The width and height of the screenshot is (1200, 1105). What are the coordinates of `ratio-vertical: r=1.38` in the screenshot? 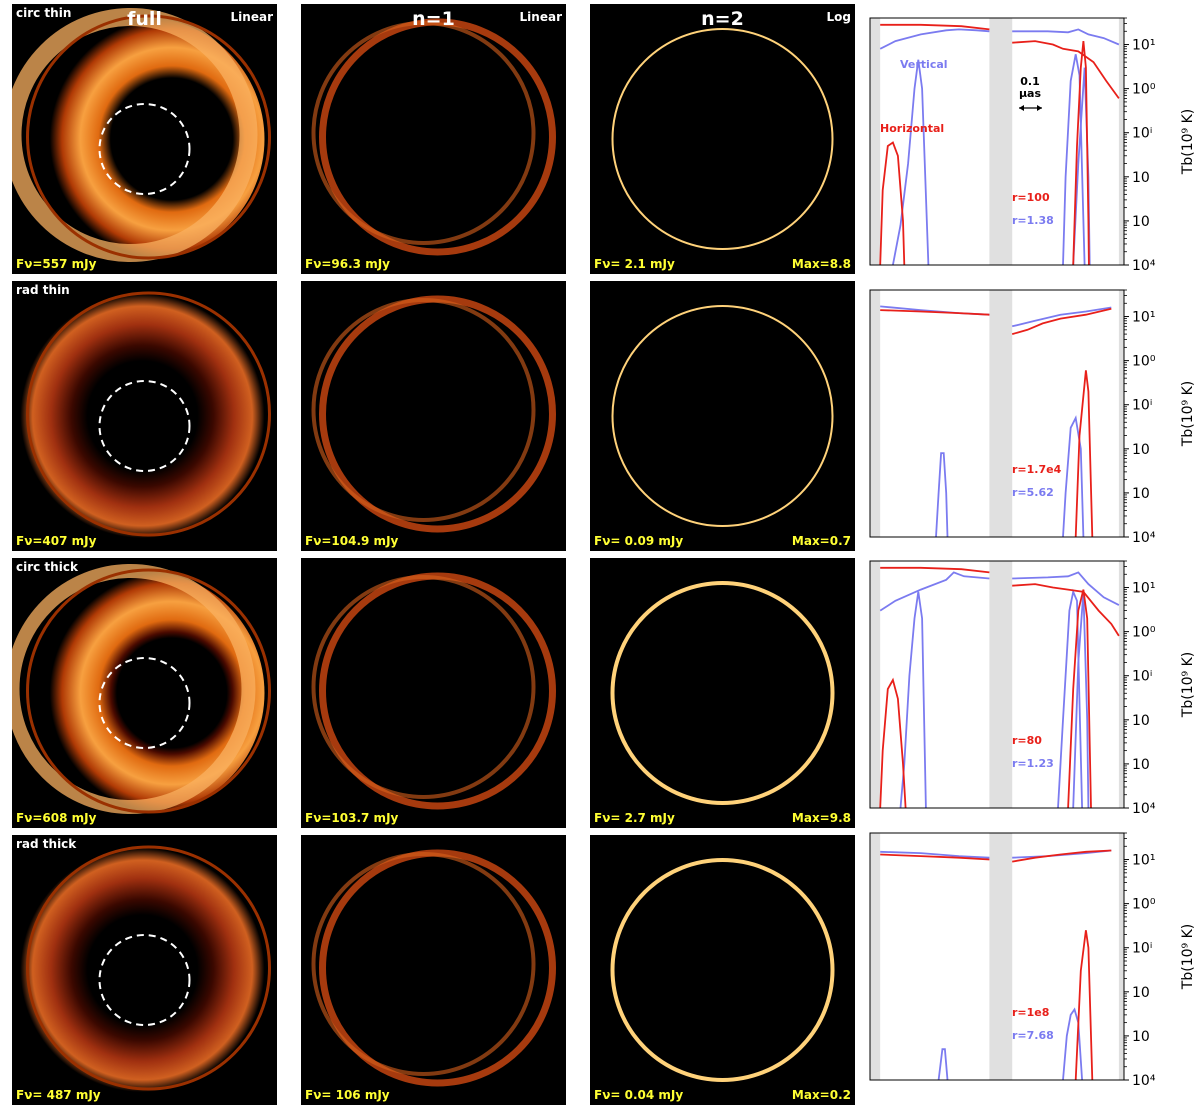 It's located at (1033, 220).